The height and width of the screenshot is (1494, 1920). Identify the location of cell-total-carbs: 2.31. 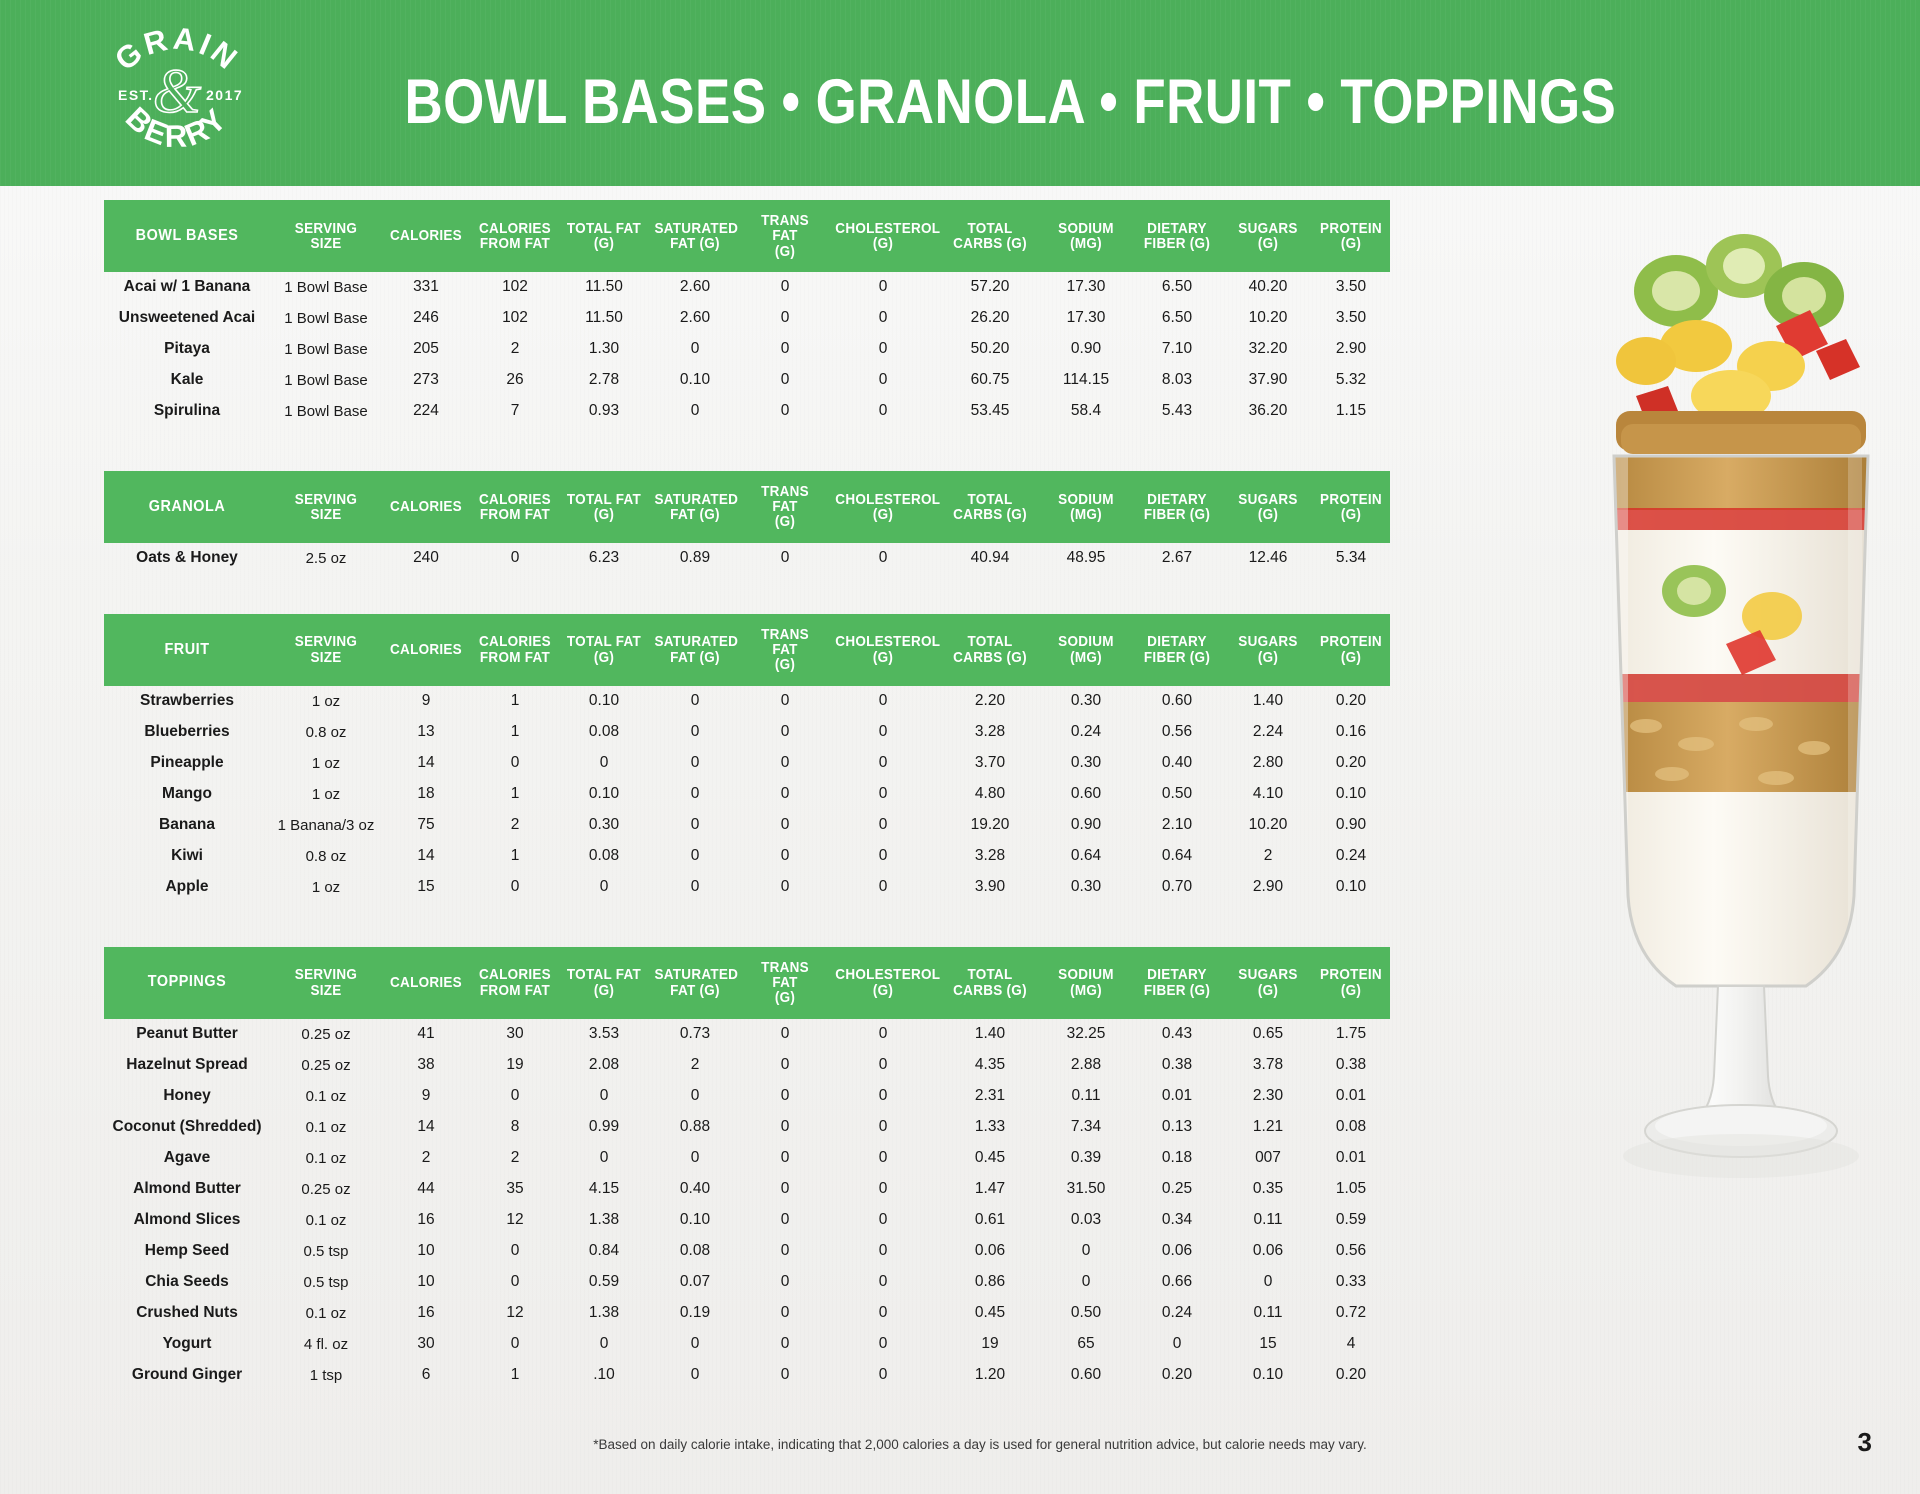
(990, 1096).